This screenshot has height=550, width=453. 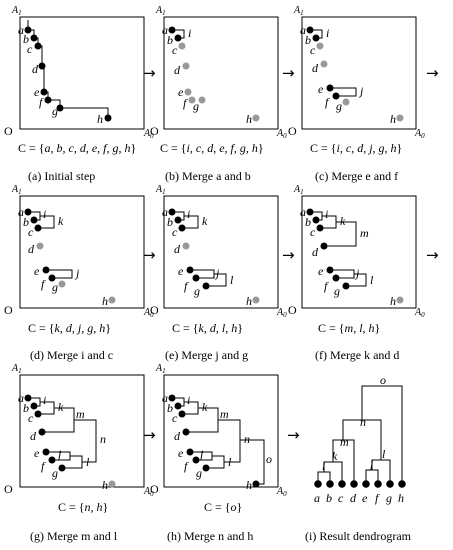 I want to click on point-h, so click(x=256, y=118).